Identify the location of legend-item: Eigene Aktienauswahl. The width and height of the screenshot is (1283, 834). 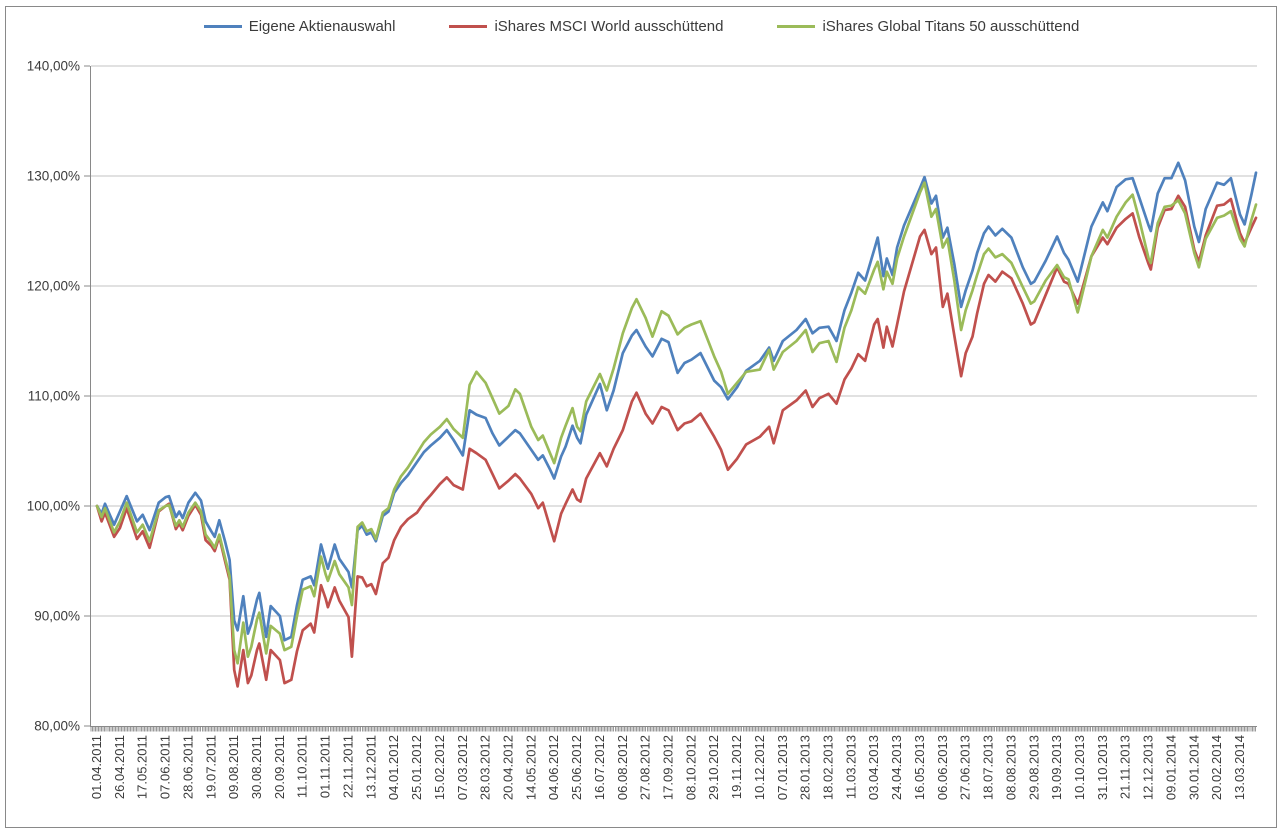
(299, 26).